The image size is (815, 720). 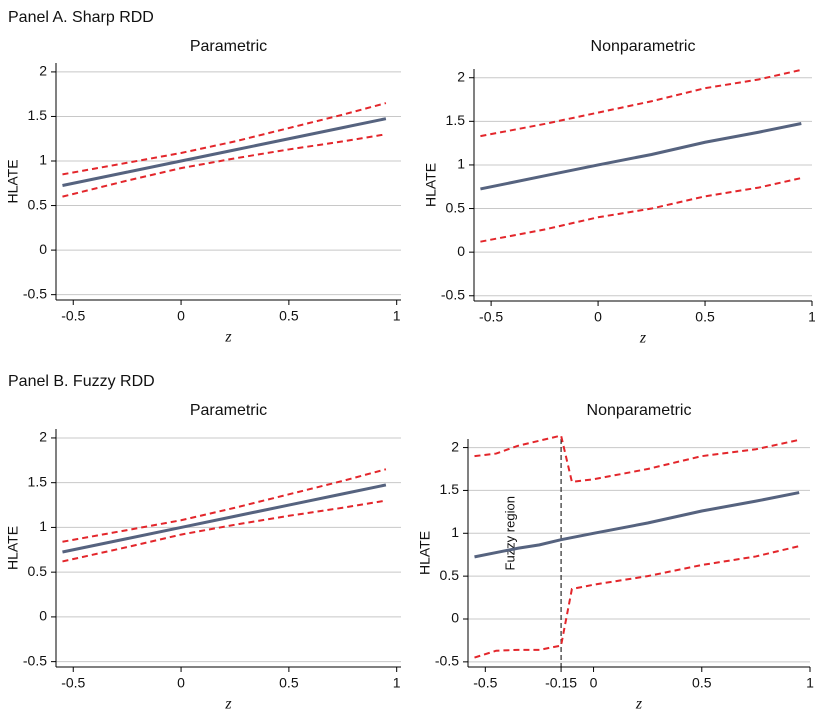 What do you see at coordinates (81, 381) in the screenshot?
I see `panel-title: Panel B. Fuzzy RDD` at bounding box center [81, 381].